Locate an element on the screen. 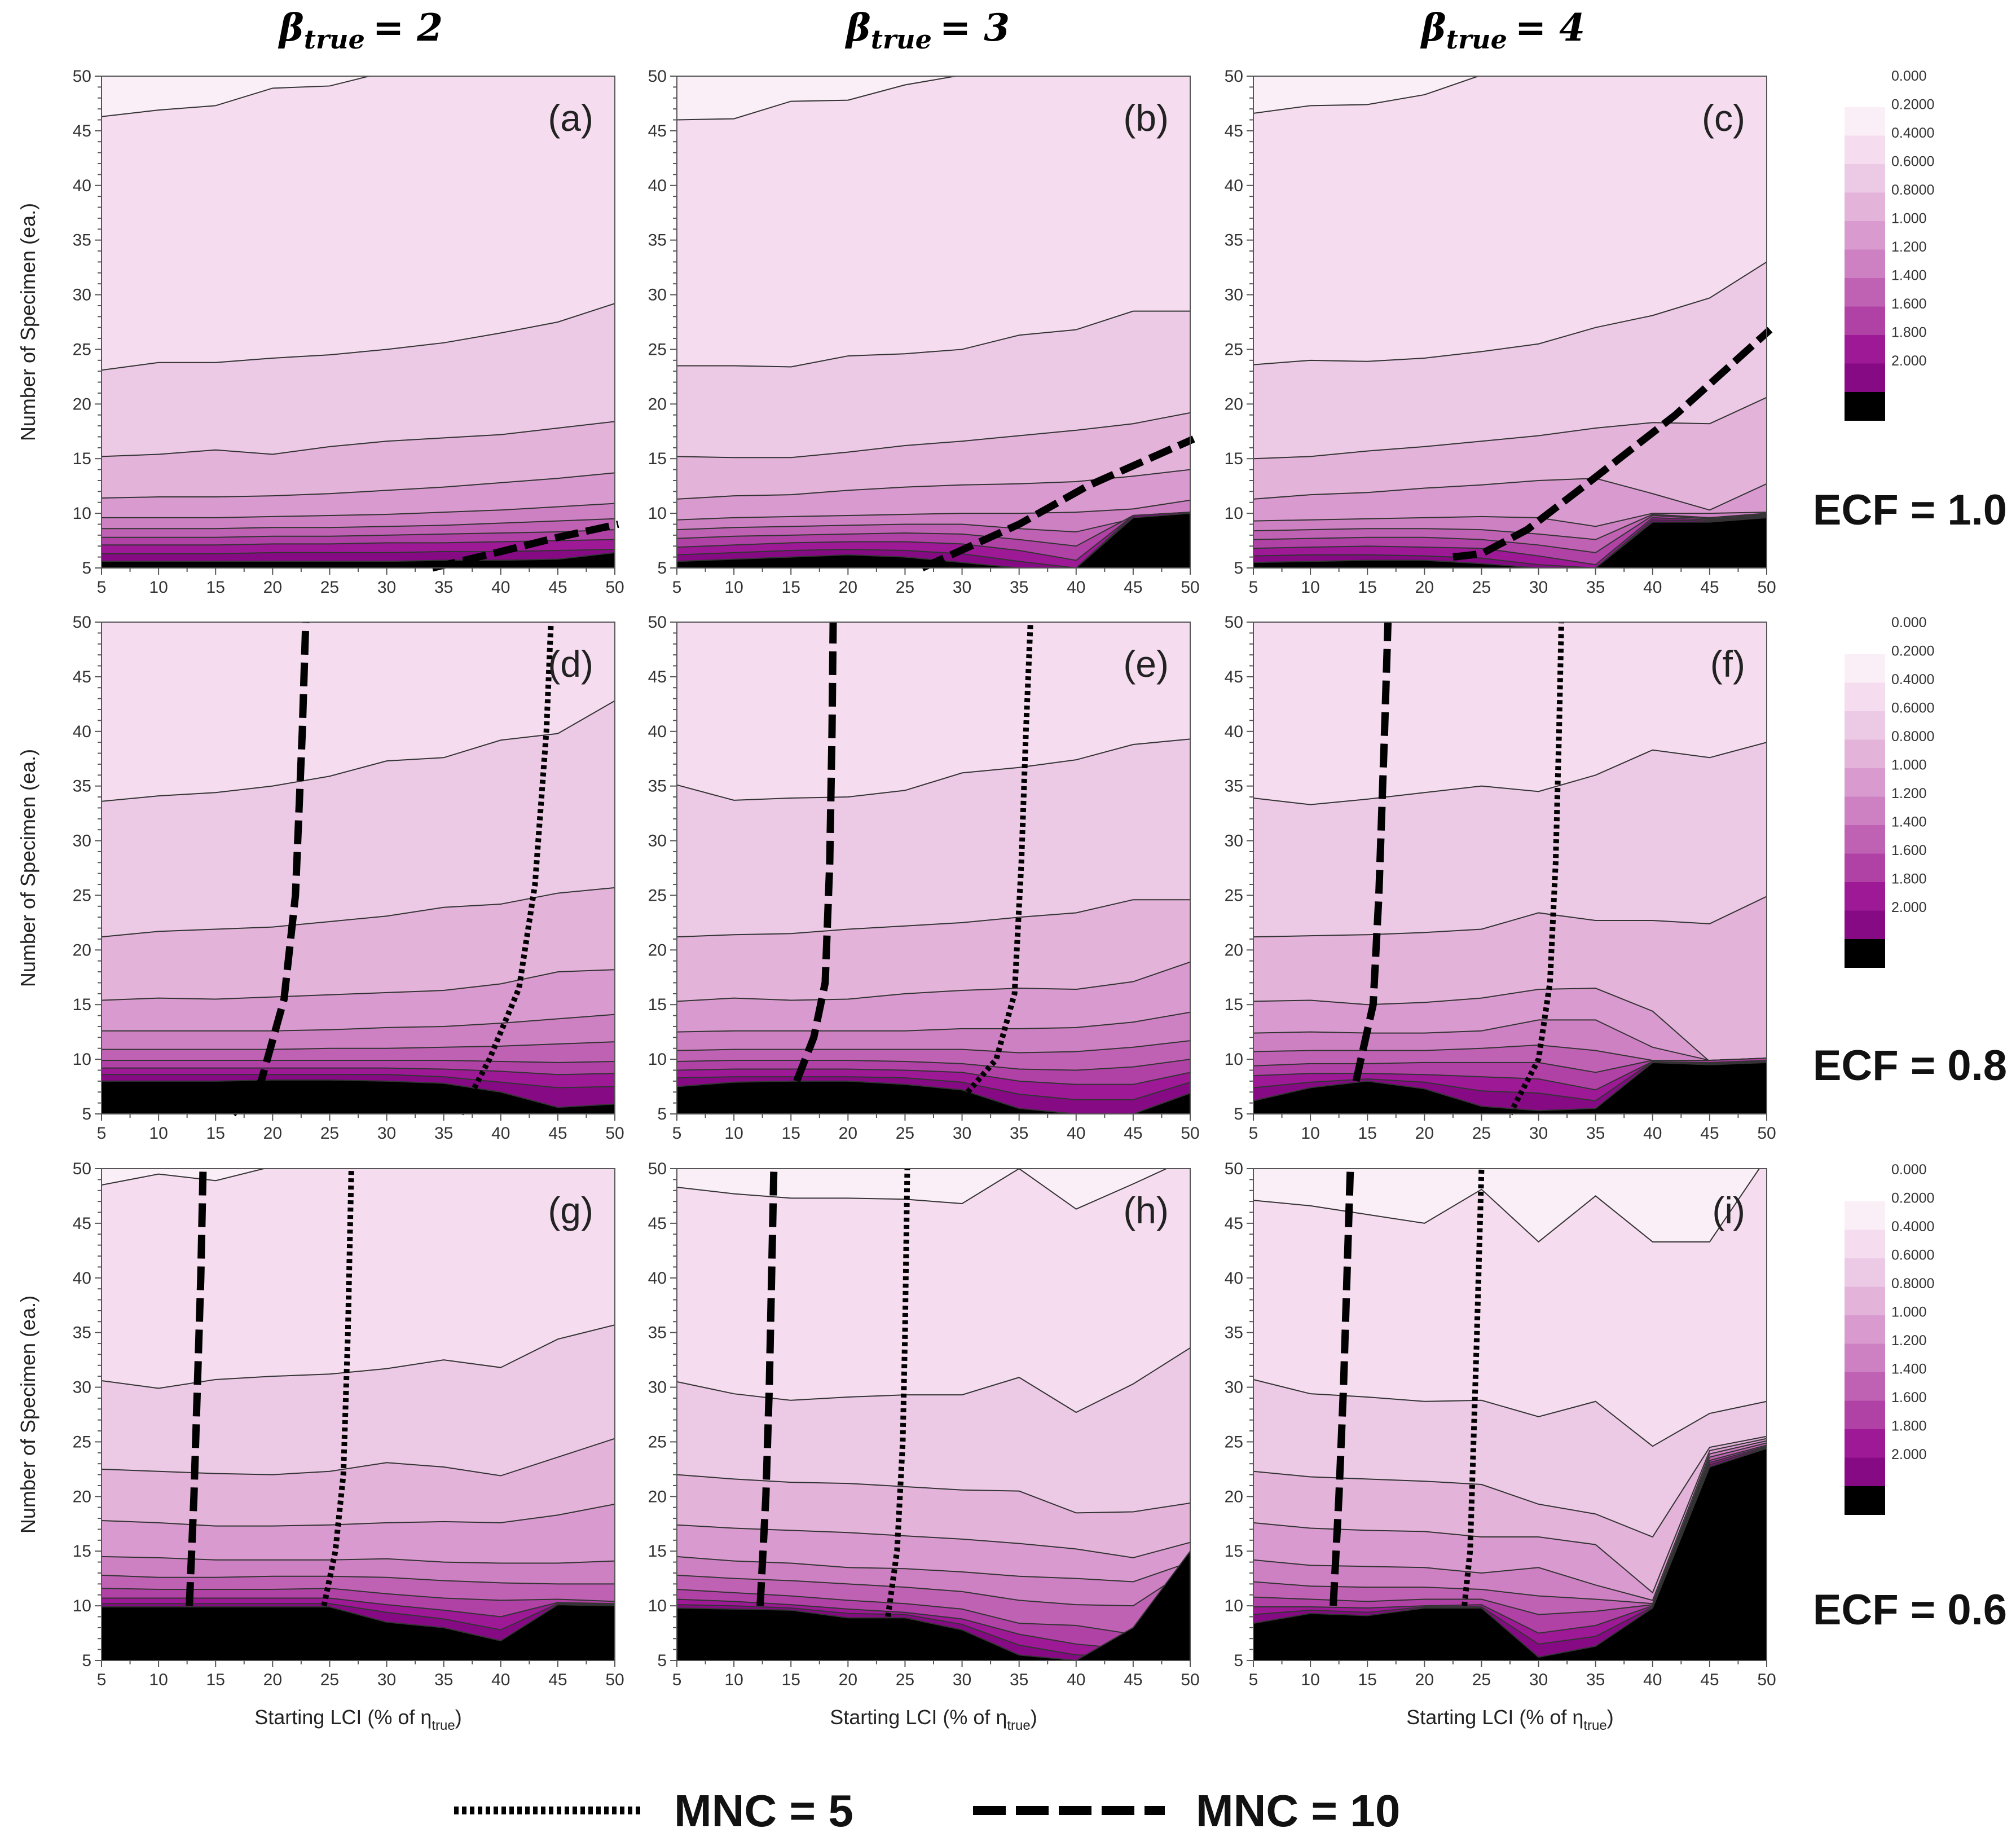 This screenshot has width=2016, height=1846. legend-mnc10-label: MNC = 10 is located at coordinates (1298, 1811).